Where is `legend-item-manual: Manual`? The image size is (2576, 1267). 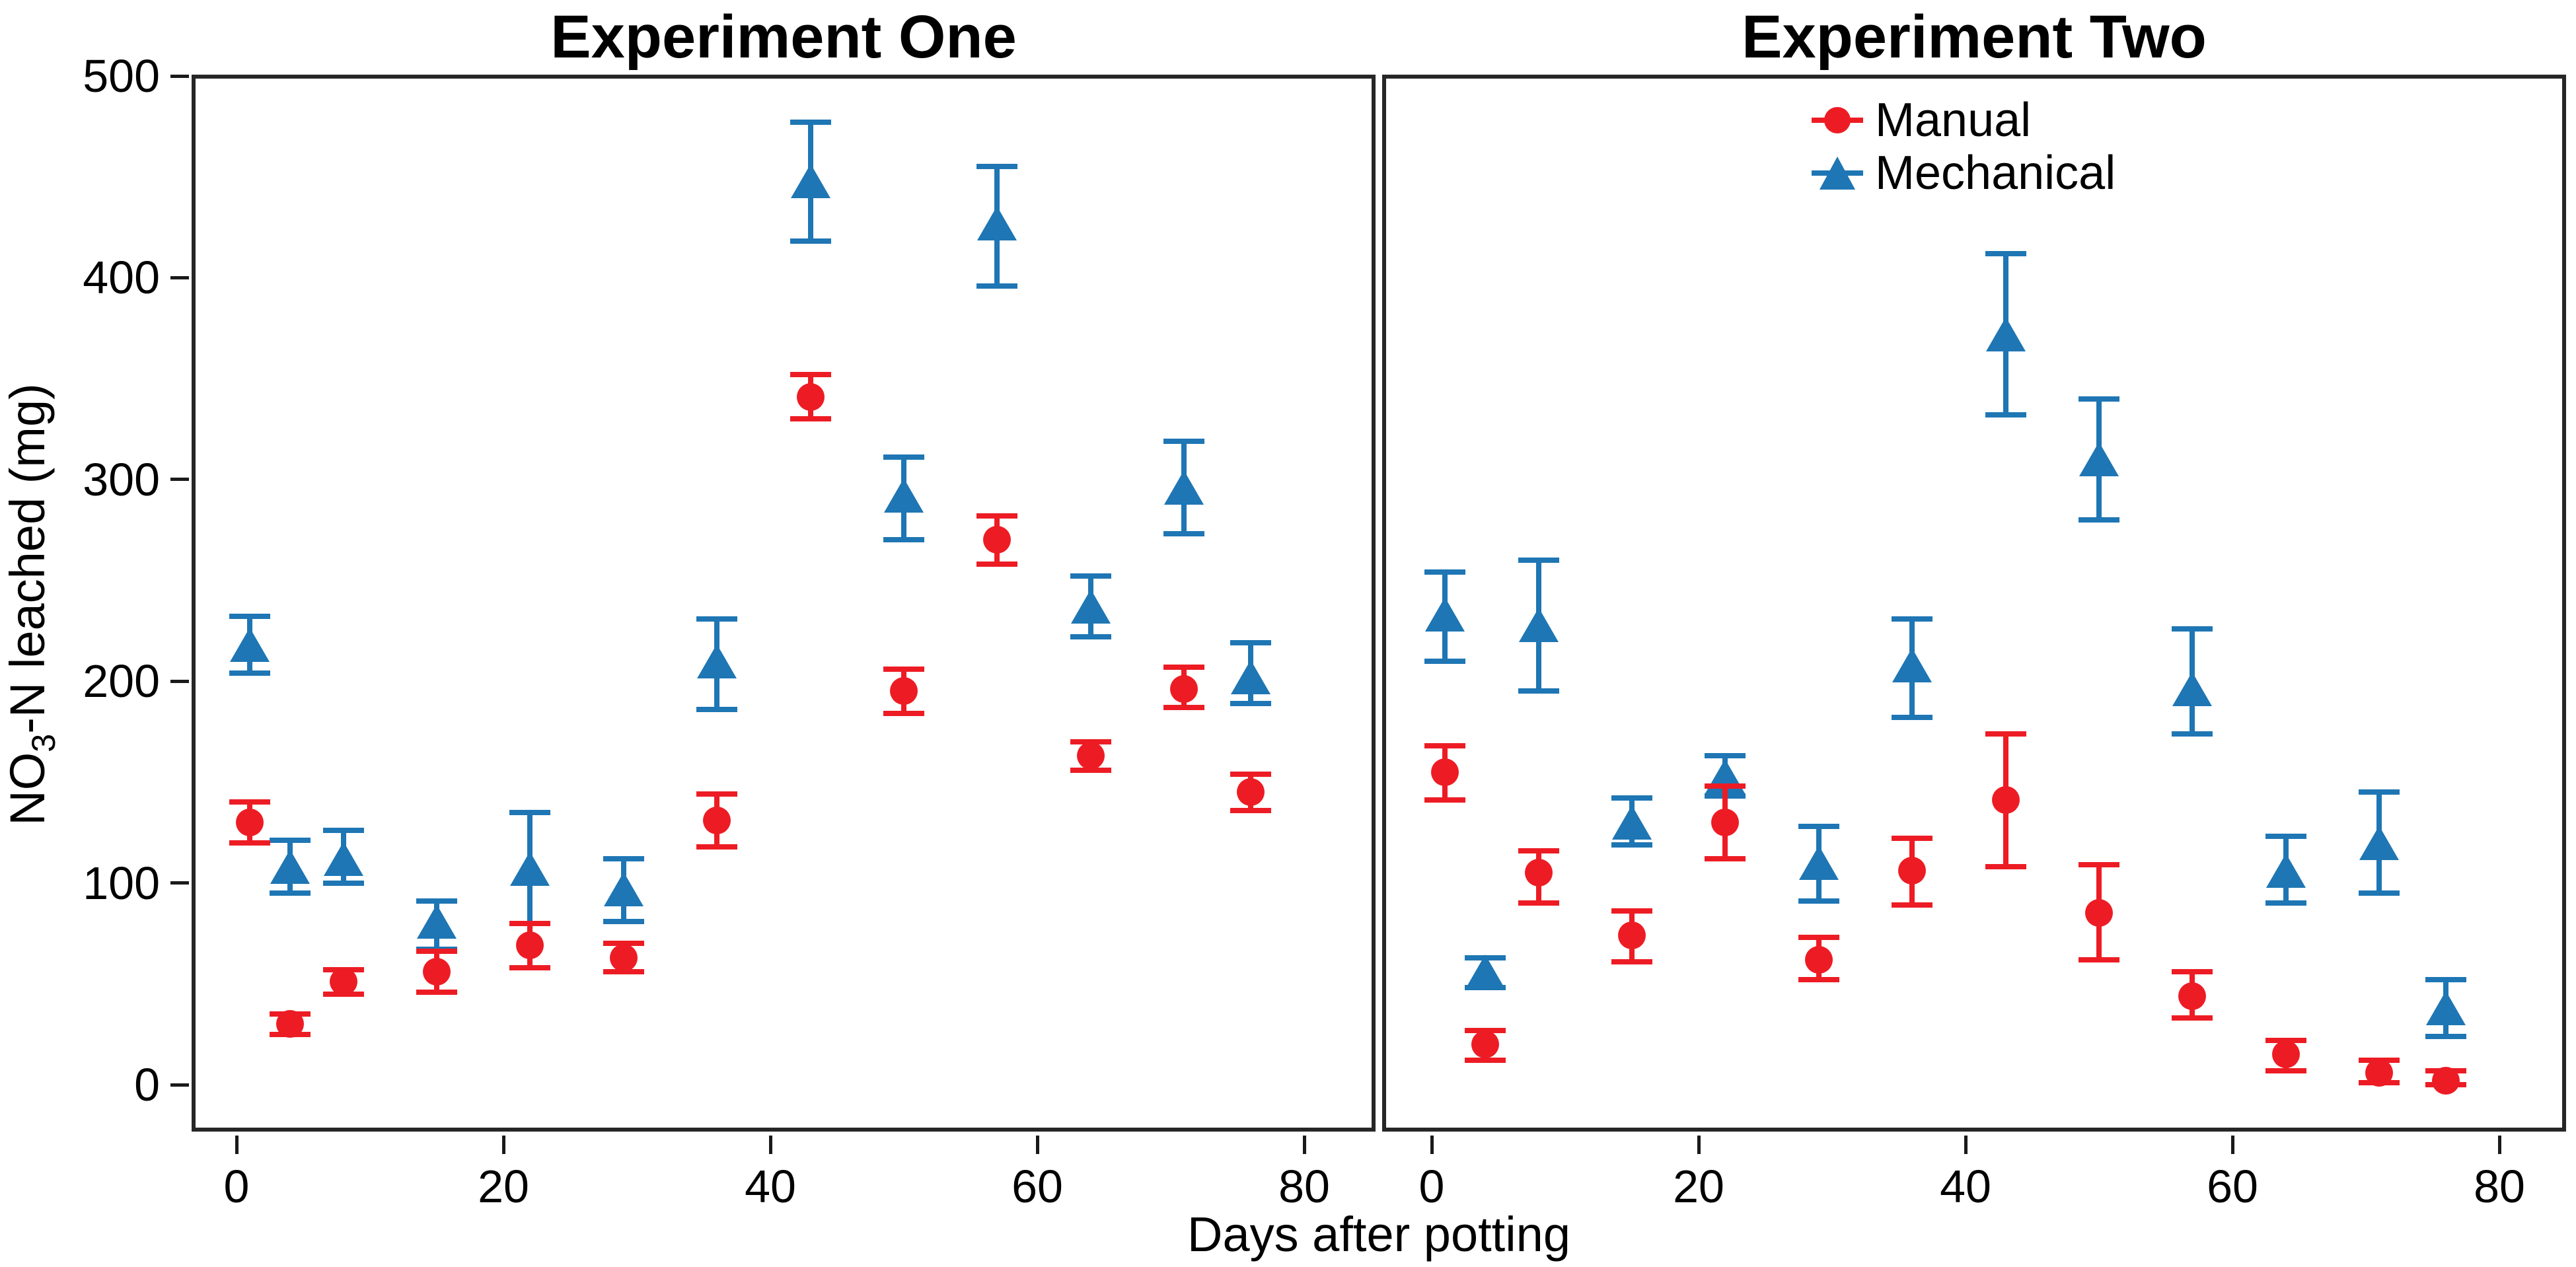
legend-item-manual: Manual is located at coordinates (1963, 120).